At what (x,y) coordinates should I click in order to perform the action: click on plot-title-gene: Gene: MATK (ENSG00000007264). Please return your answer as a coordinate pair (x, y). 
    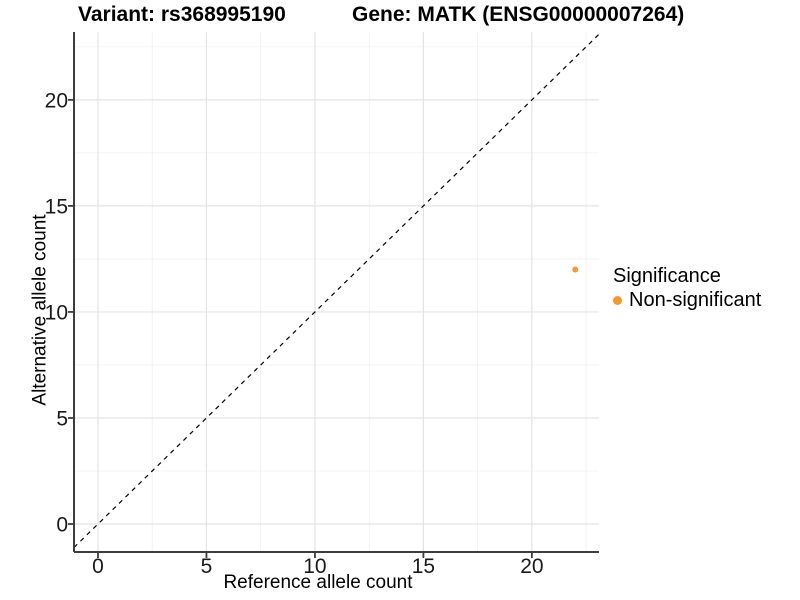
    Looking at the image, I should click on (518, 14).